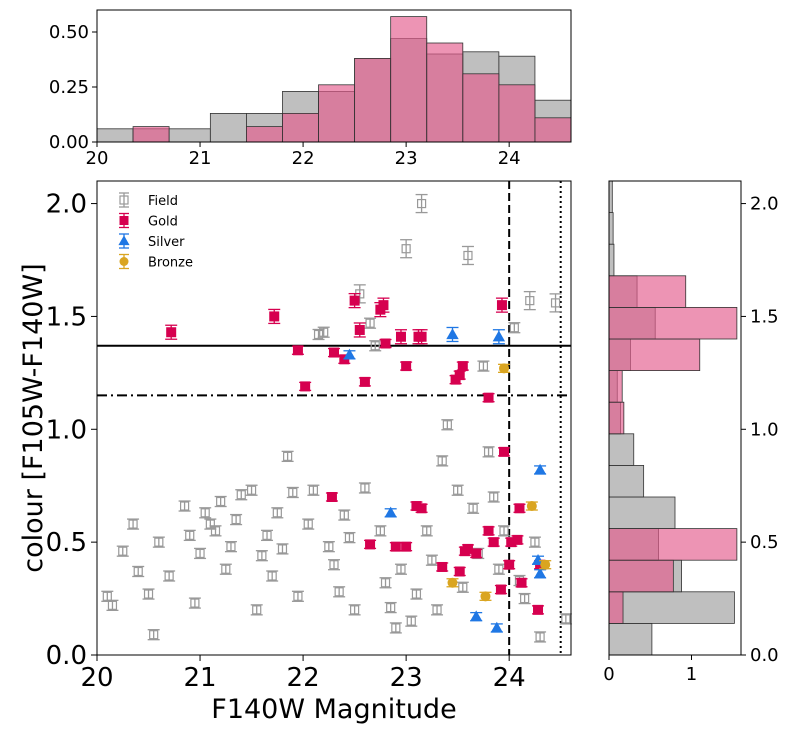 Image resolution: width=793 pixels, height=734 pixels. What do you see at coordinates (691, 674) in the screenshot?
I see `right-x-tick-label: 1` at bounding box center [691, 674].